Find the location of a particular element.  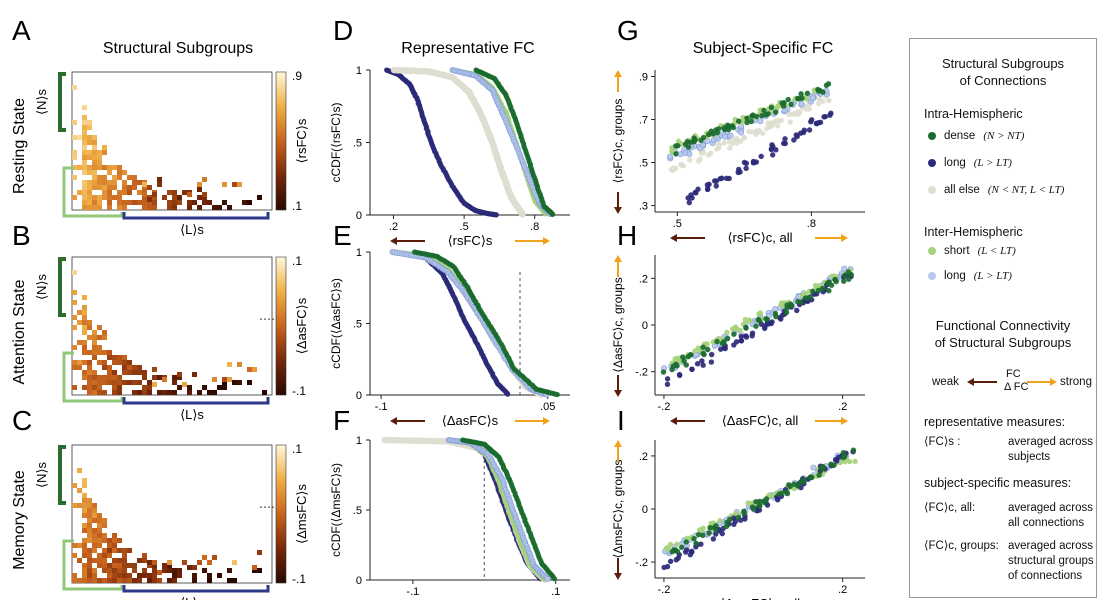

legend-item-dense: dense (N > NT) is located at coordinates (976, 136).